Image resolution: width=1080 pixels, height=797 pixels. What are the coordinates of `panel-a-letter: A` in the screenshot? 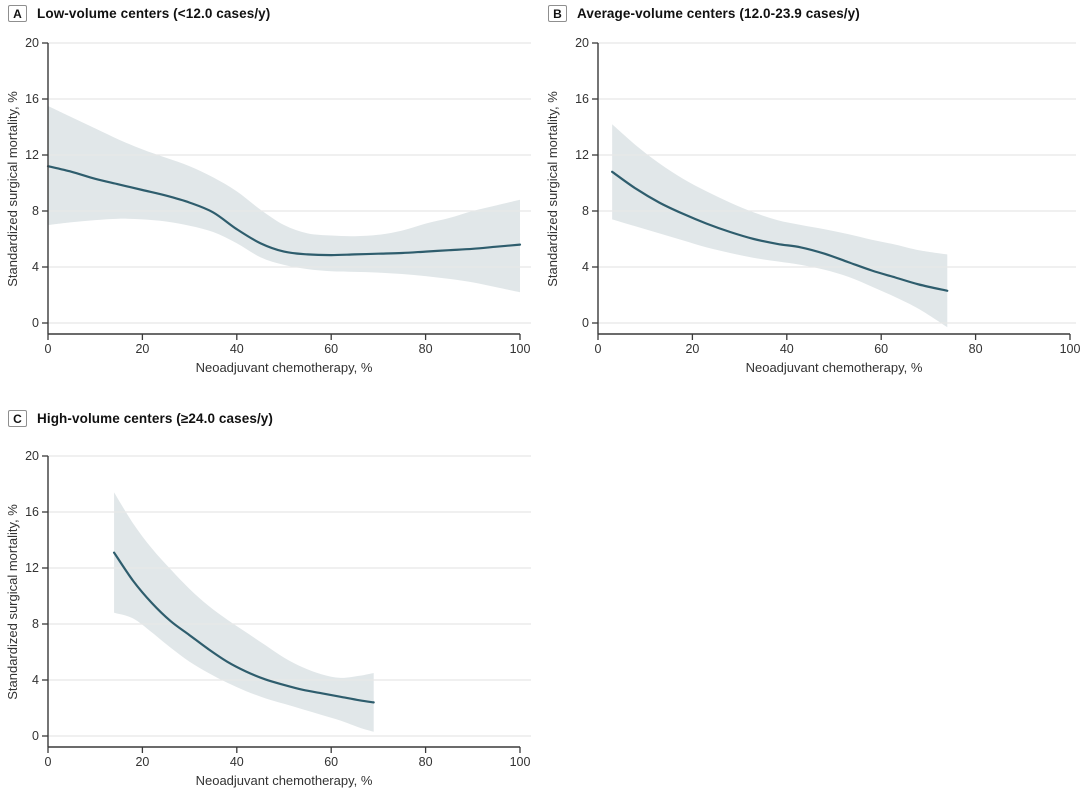 It's located at (17, 13).